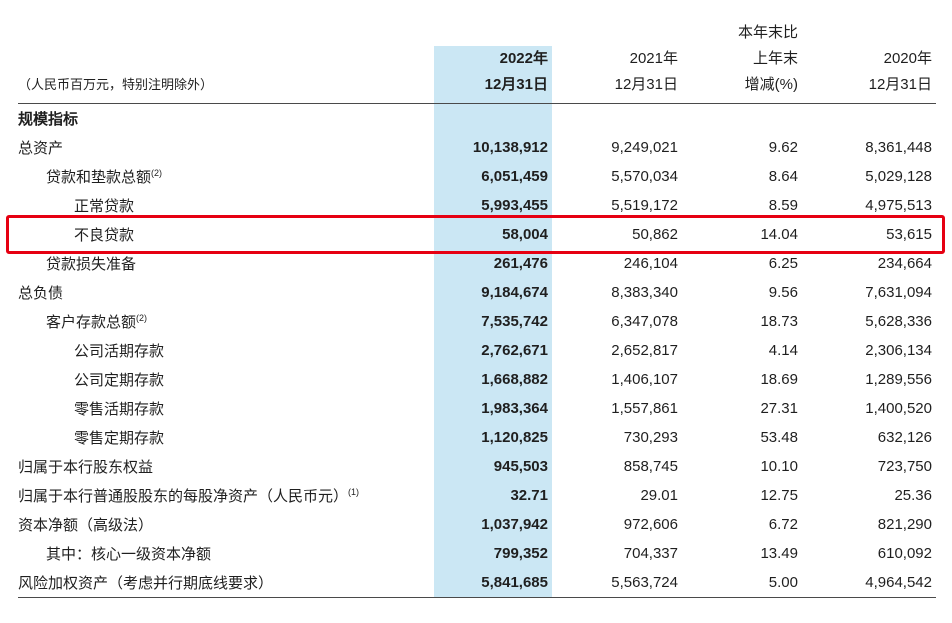  What do you see at coordinates (783, 205) in the screenshot?
I see `cell-value: 8.59` at bounding box center [783, 205].